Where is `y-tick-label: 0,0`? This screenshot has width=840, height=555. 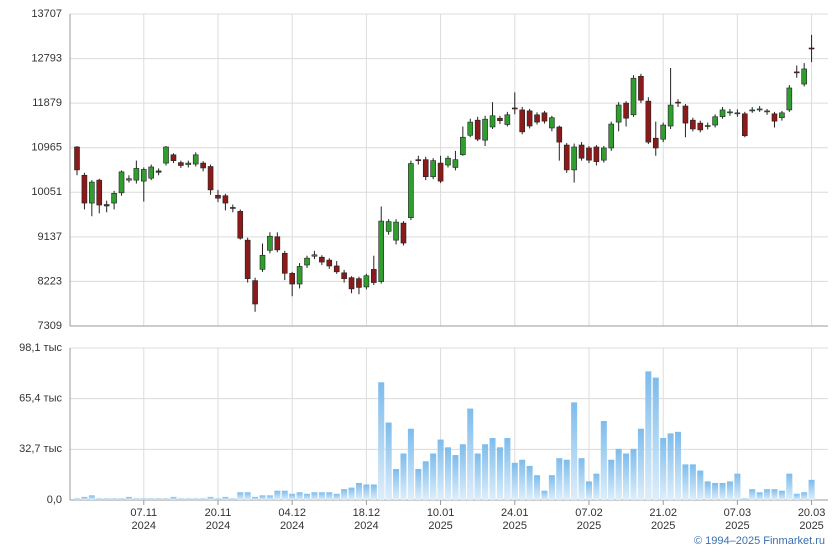
y-tick-label: 0,0 is located at coordinates (54, 500).